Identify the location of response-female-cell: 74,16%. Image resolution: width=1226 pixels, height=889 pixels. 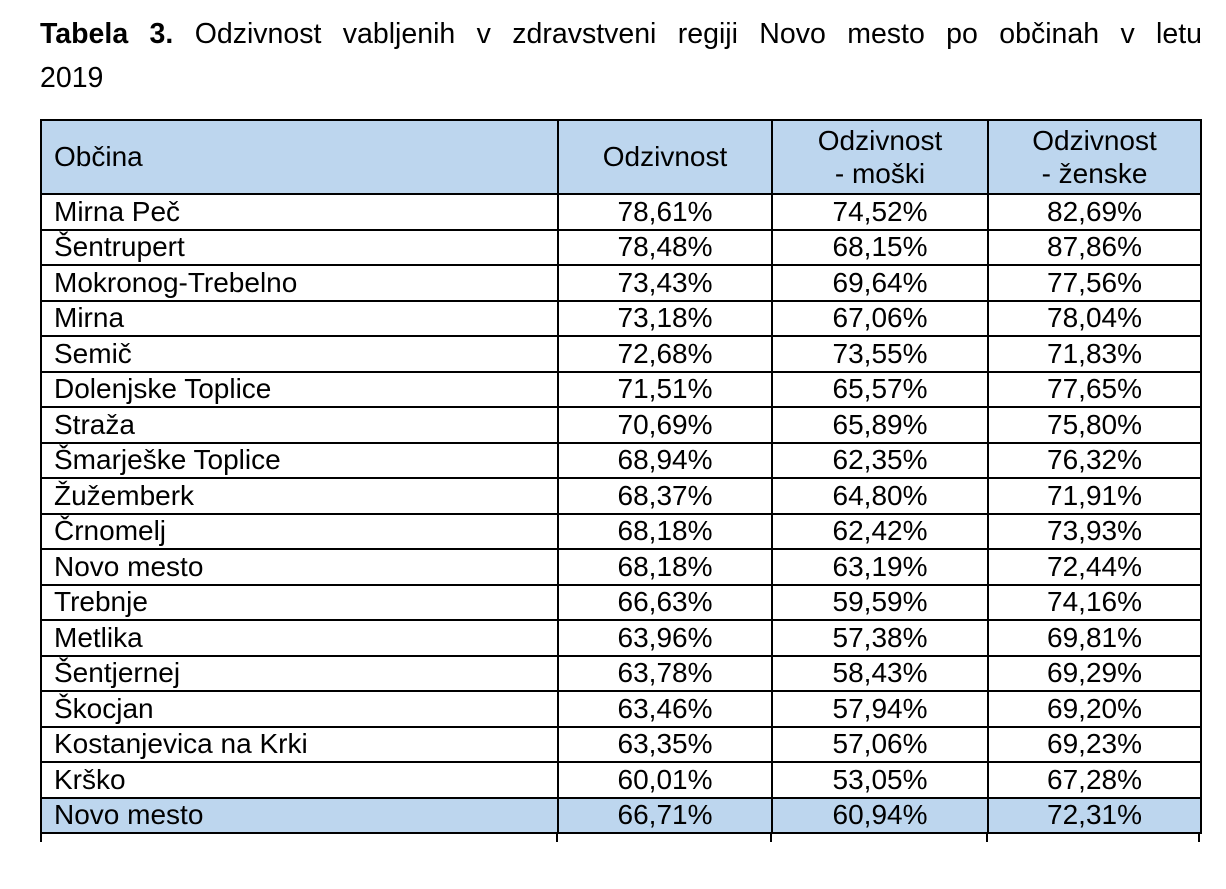
(1094, 602).